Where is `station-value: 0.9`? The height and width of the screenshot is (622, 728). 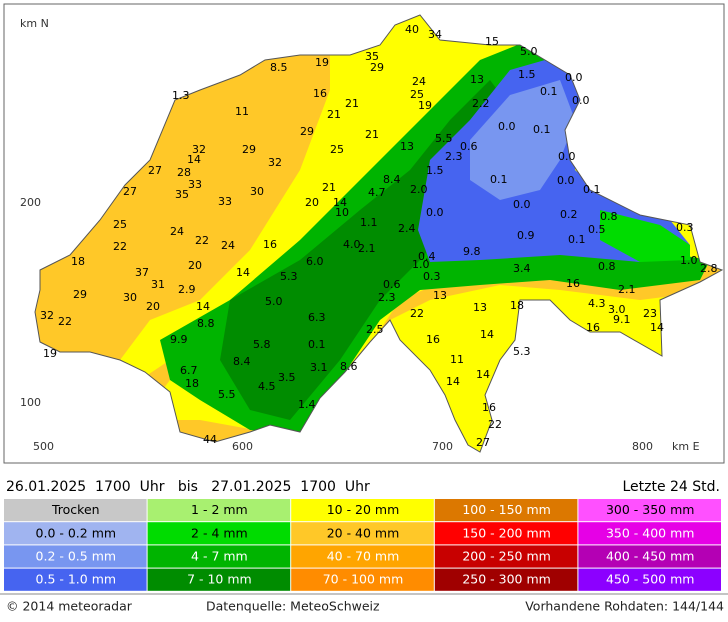
station-value: 0.9 is located at coordinates (526, 235).